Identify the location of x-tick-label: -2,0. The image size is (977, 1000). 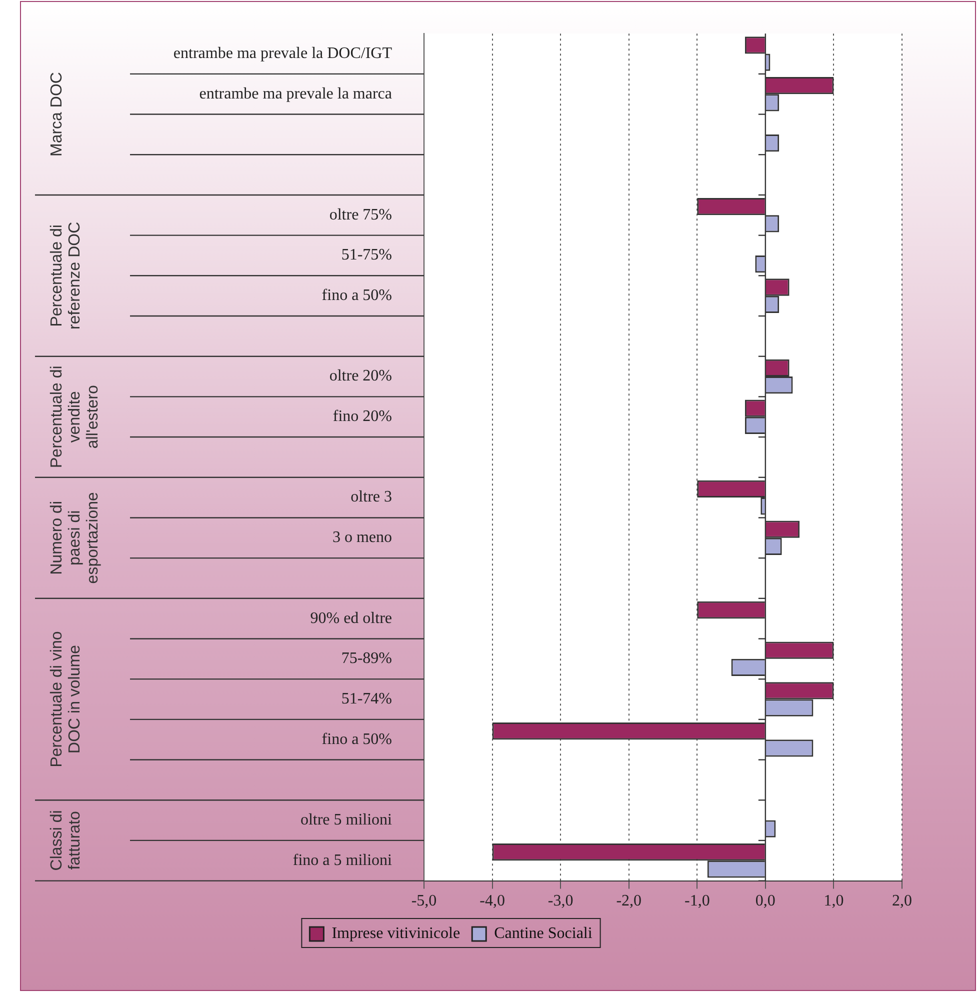
(629, 901).